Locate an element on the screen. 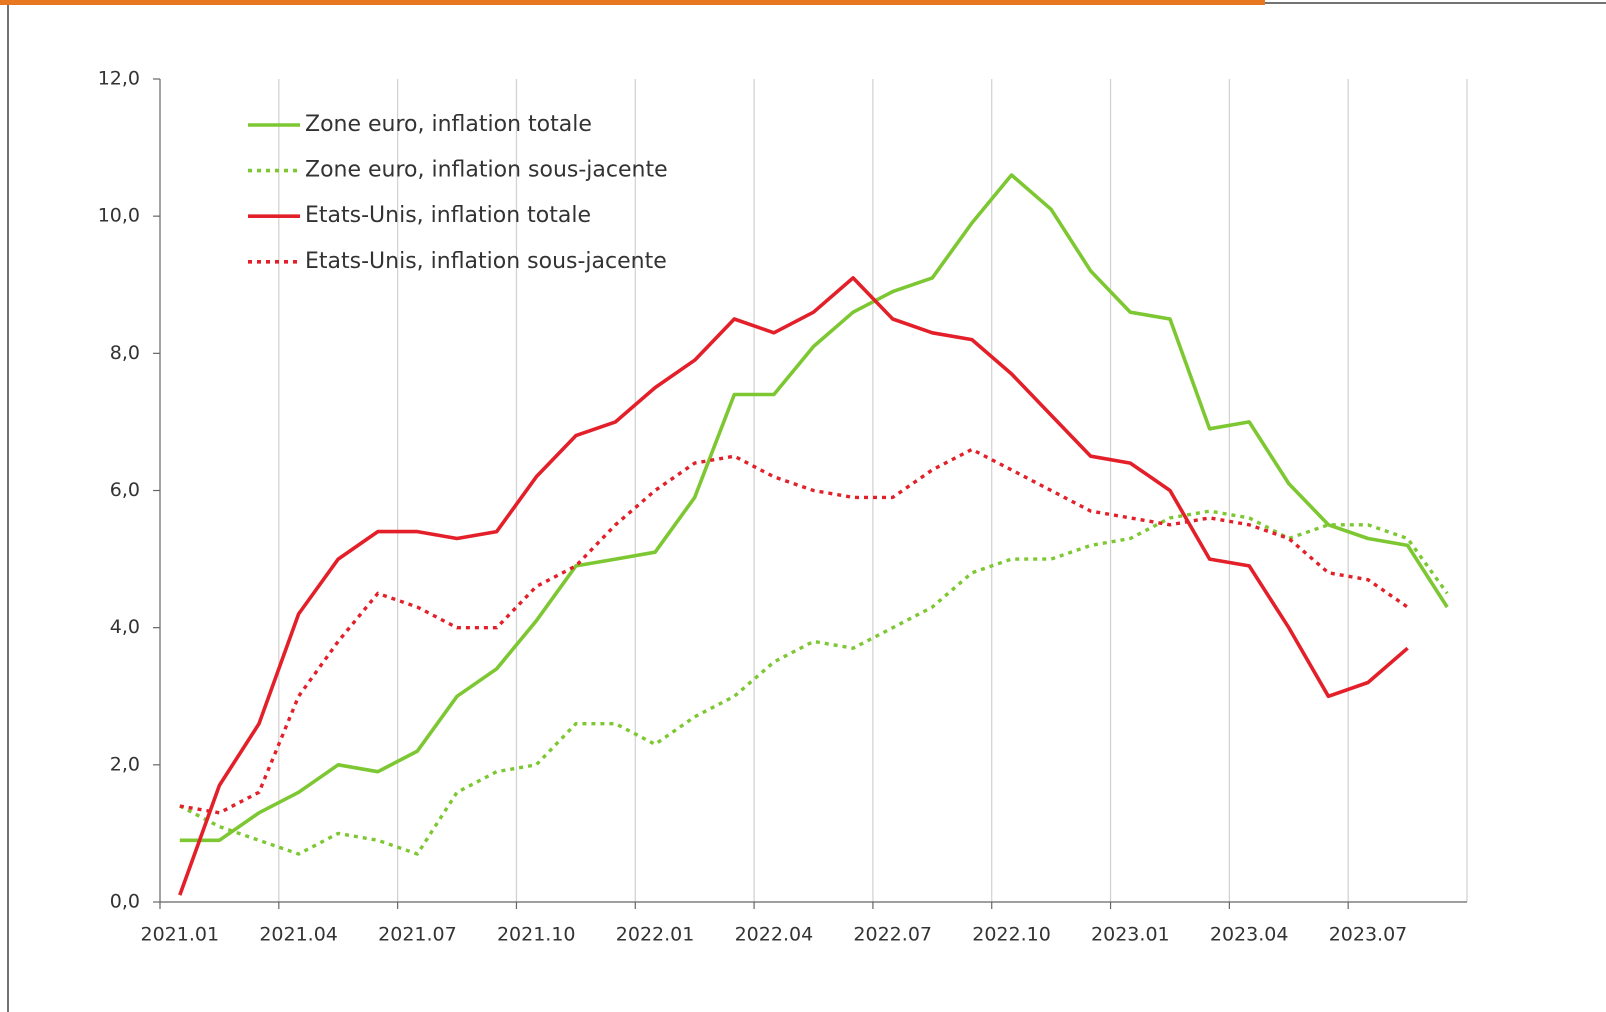  x-tick-label: 2021.04 is located at coordinates (298, 935).